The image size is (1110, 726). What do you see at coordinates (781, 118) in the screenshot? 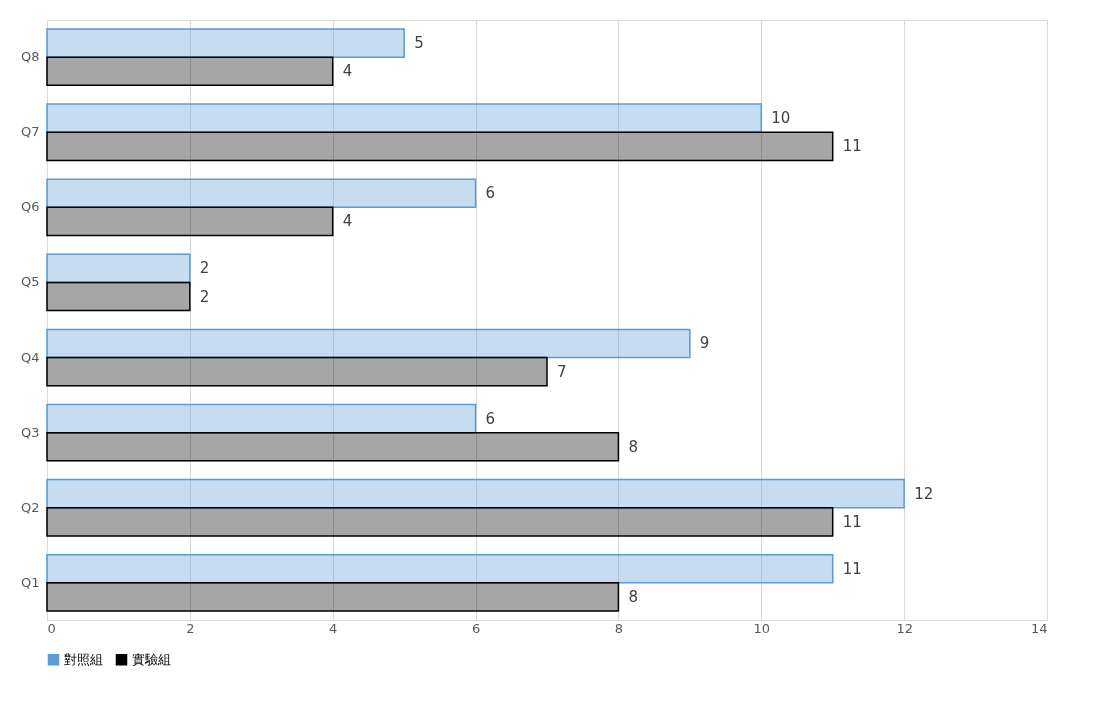
I see `data-label: 10` at bounding box center [781, 118].